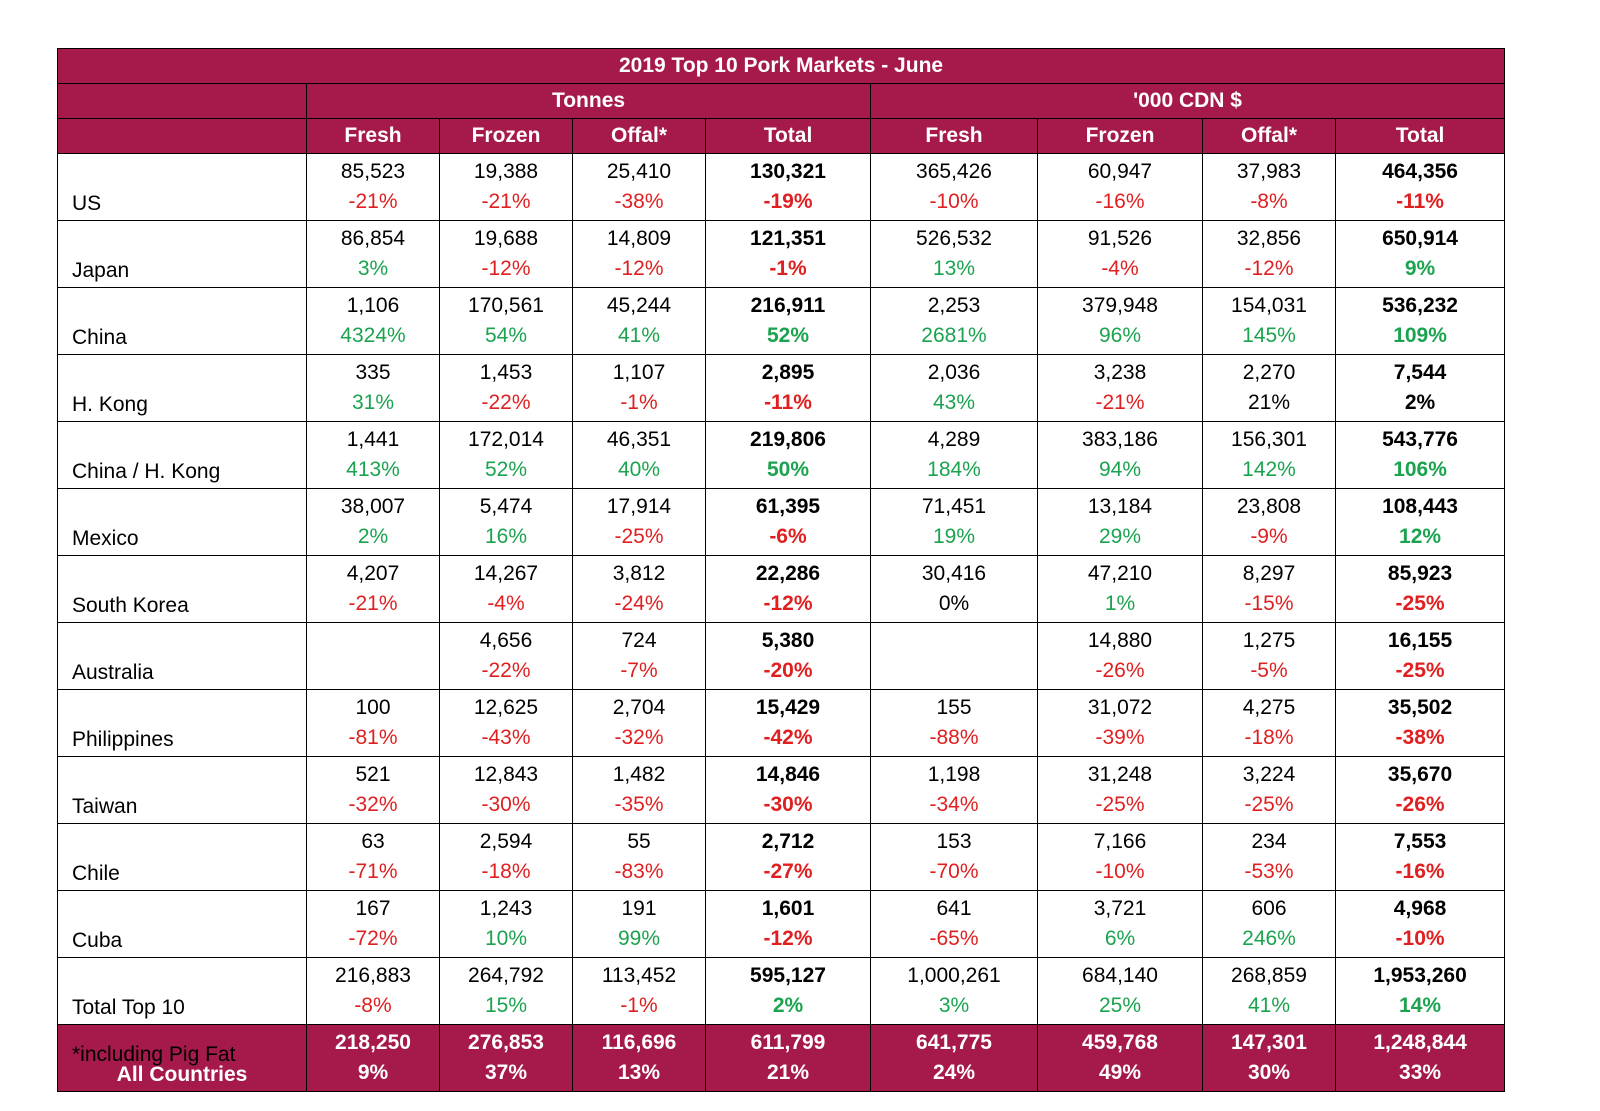 The height and width of the screenshot is (1111, 1600). I want to click on cell-value: 85,923, so click(1420, 573).